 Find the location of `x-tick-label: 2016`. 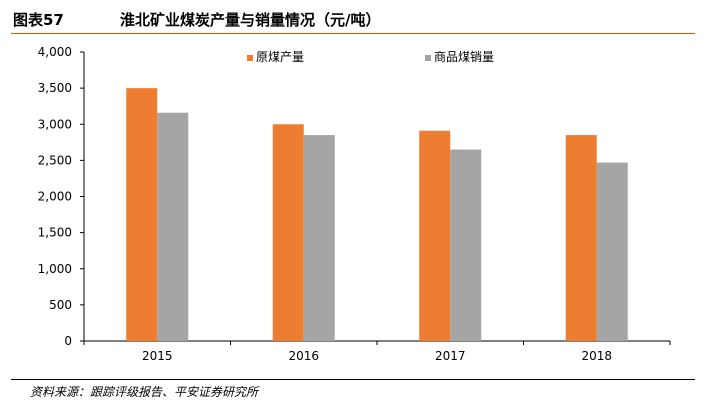

x-tick-label: 2016 is located at coordinates (303, 356).